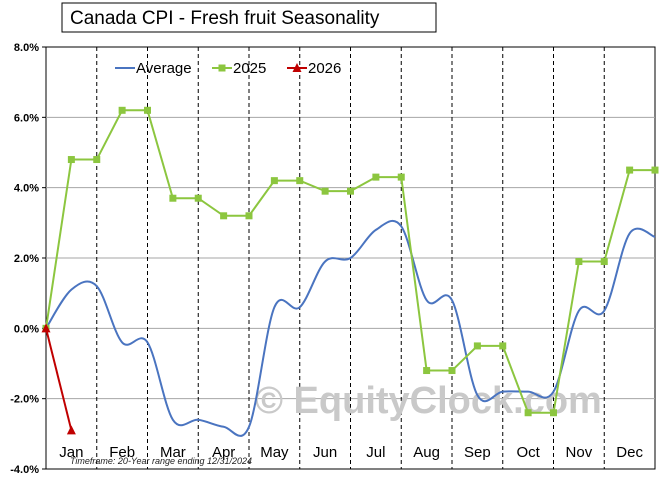 Image resolution: width=664 pixels, height=482 pixels. What do you see at coordinates (225, 18) in the screenshot?
I see `chart-title: Canada CPI - Fresh fruit Seasonality` at bounding box center [225, 18].